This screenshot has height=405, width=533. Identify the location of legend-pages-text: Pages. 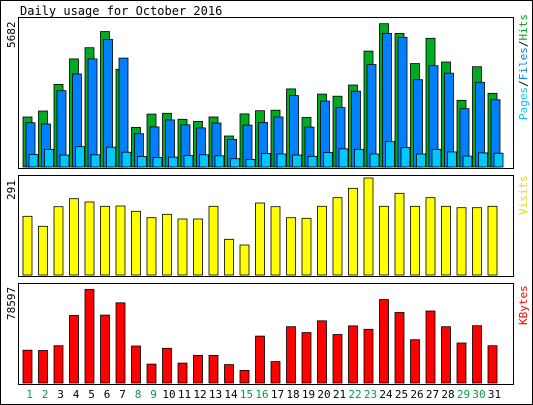
(523, 103).